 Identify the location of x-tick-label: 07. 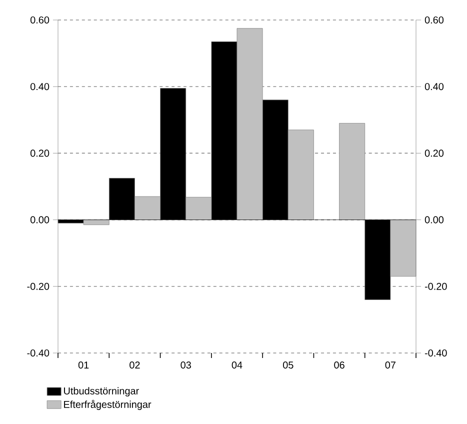
(390, 365).